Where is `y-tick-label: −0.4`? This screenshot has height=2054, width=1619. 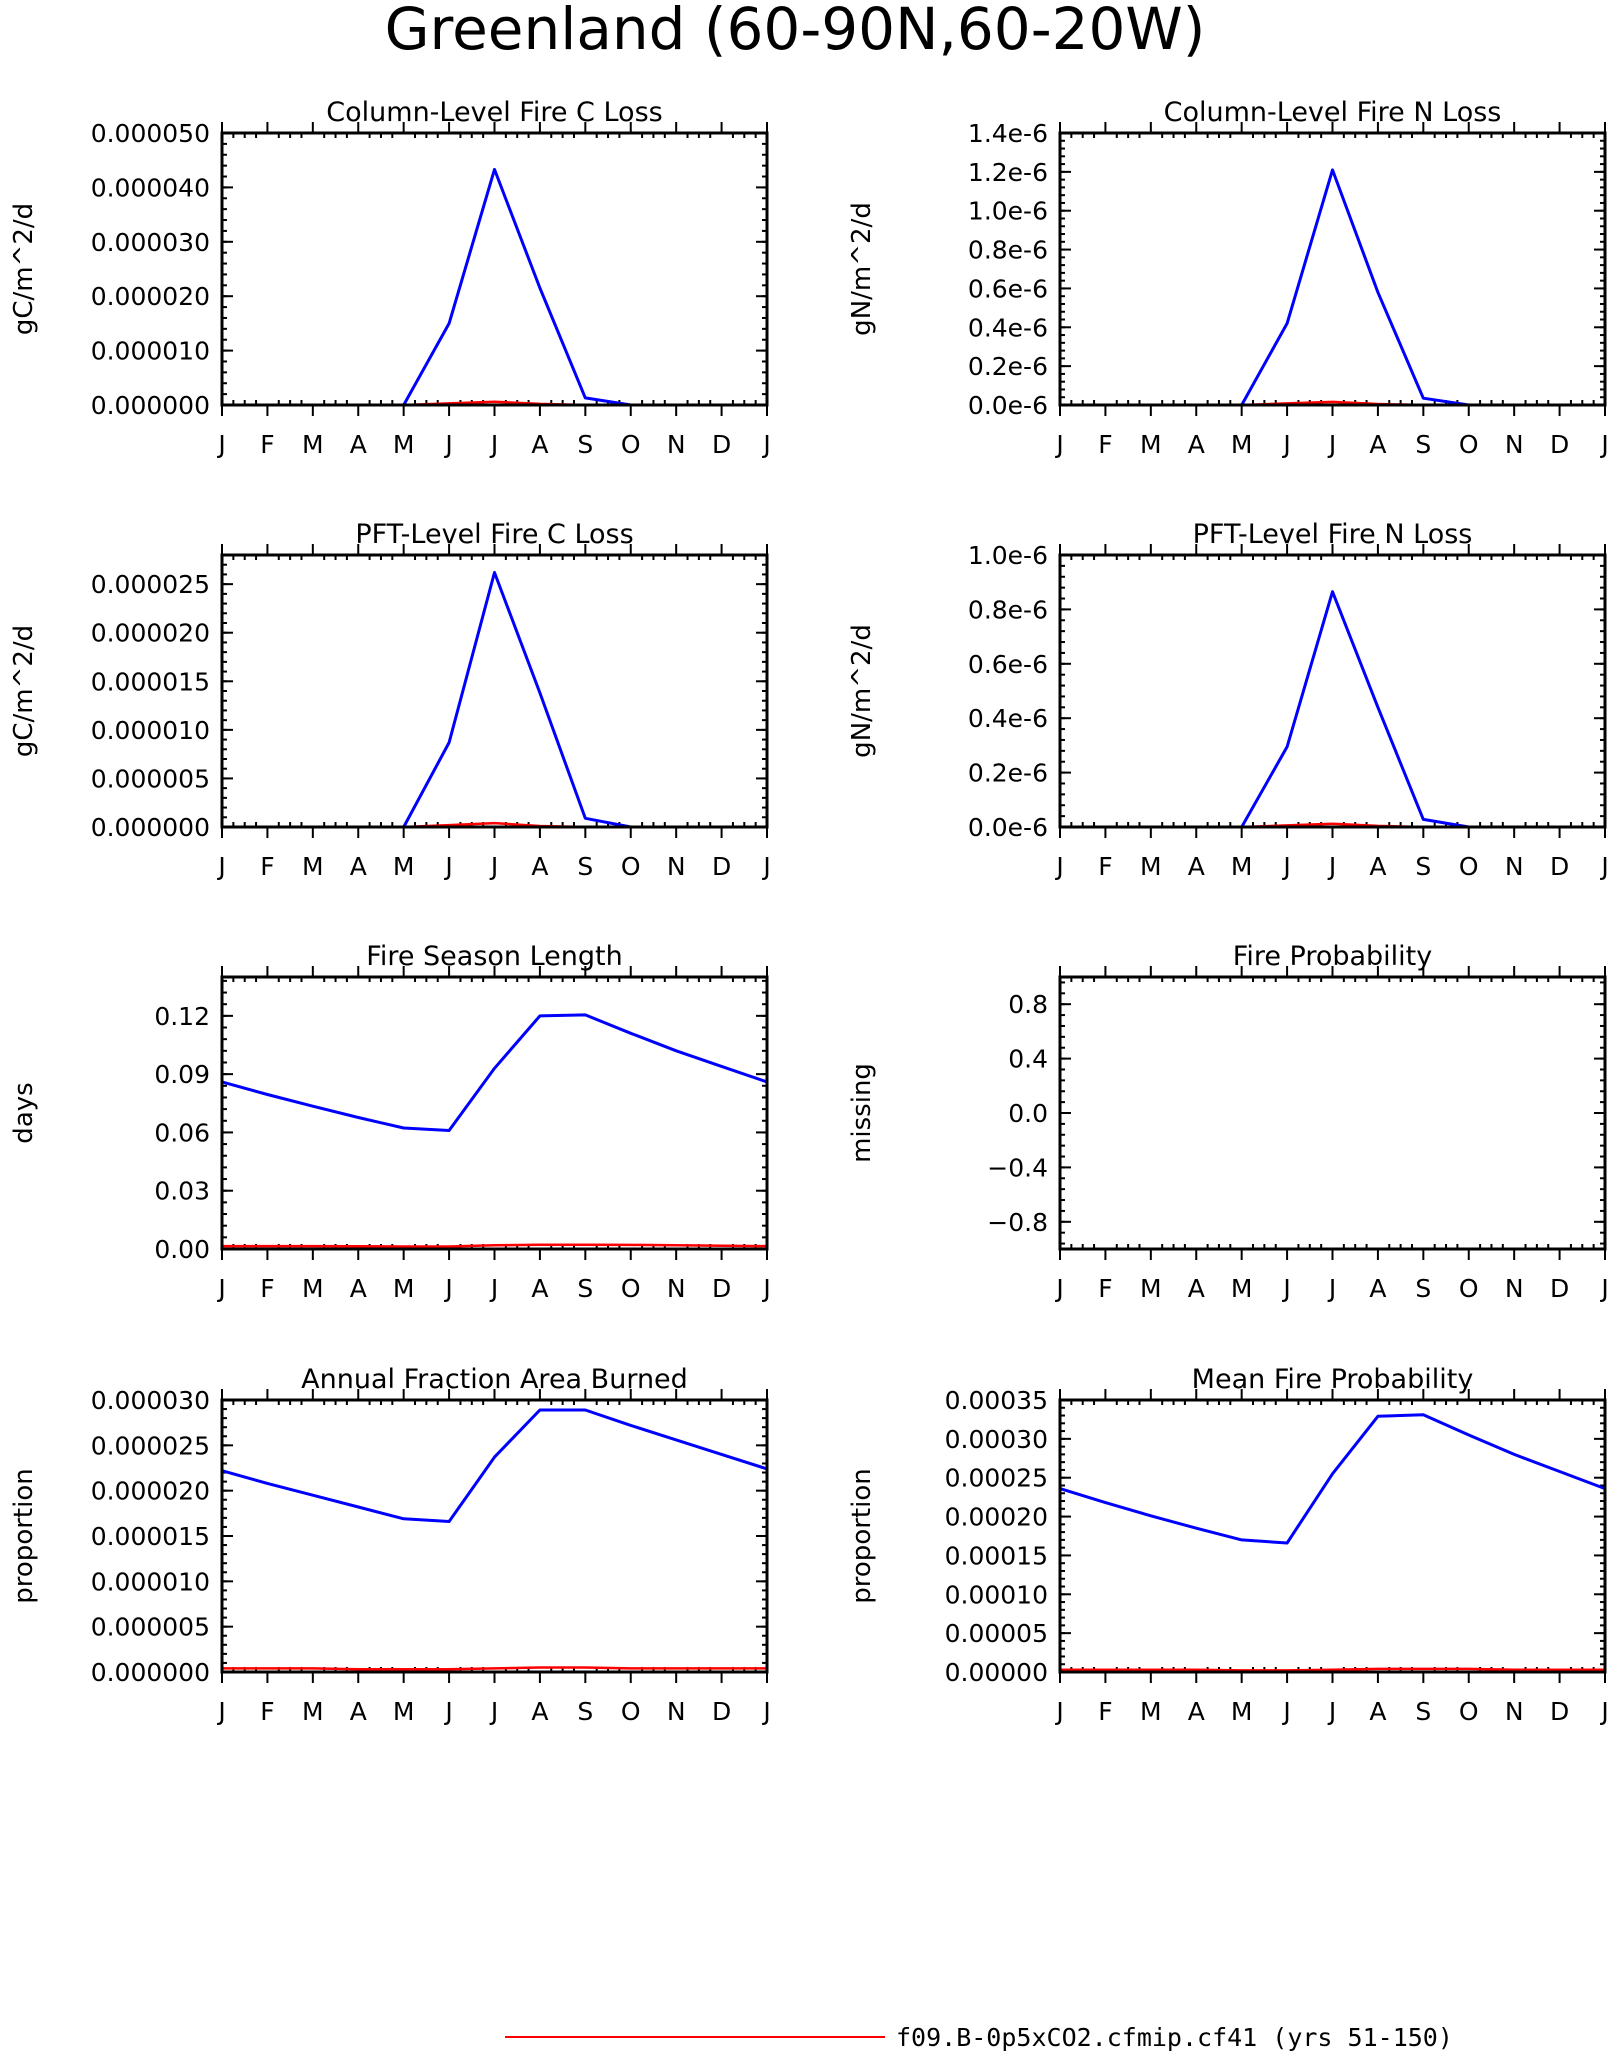 y-tick-label: −0.4 is located at coordinates (1017, 1167).